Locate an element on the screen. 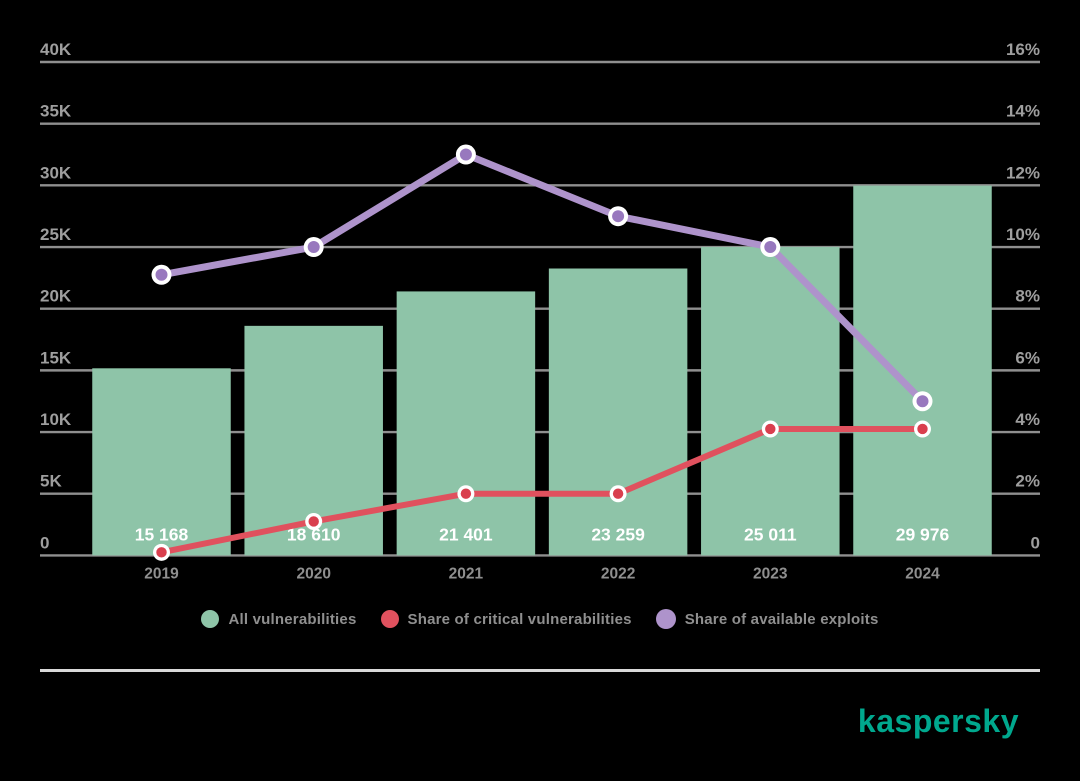  legend-item-all-vulnerabilities: All vulnerabilities is located at coordinates (278, 619).